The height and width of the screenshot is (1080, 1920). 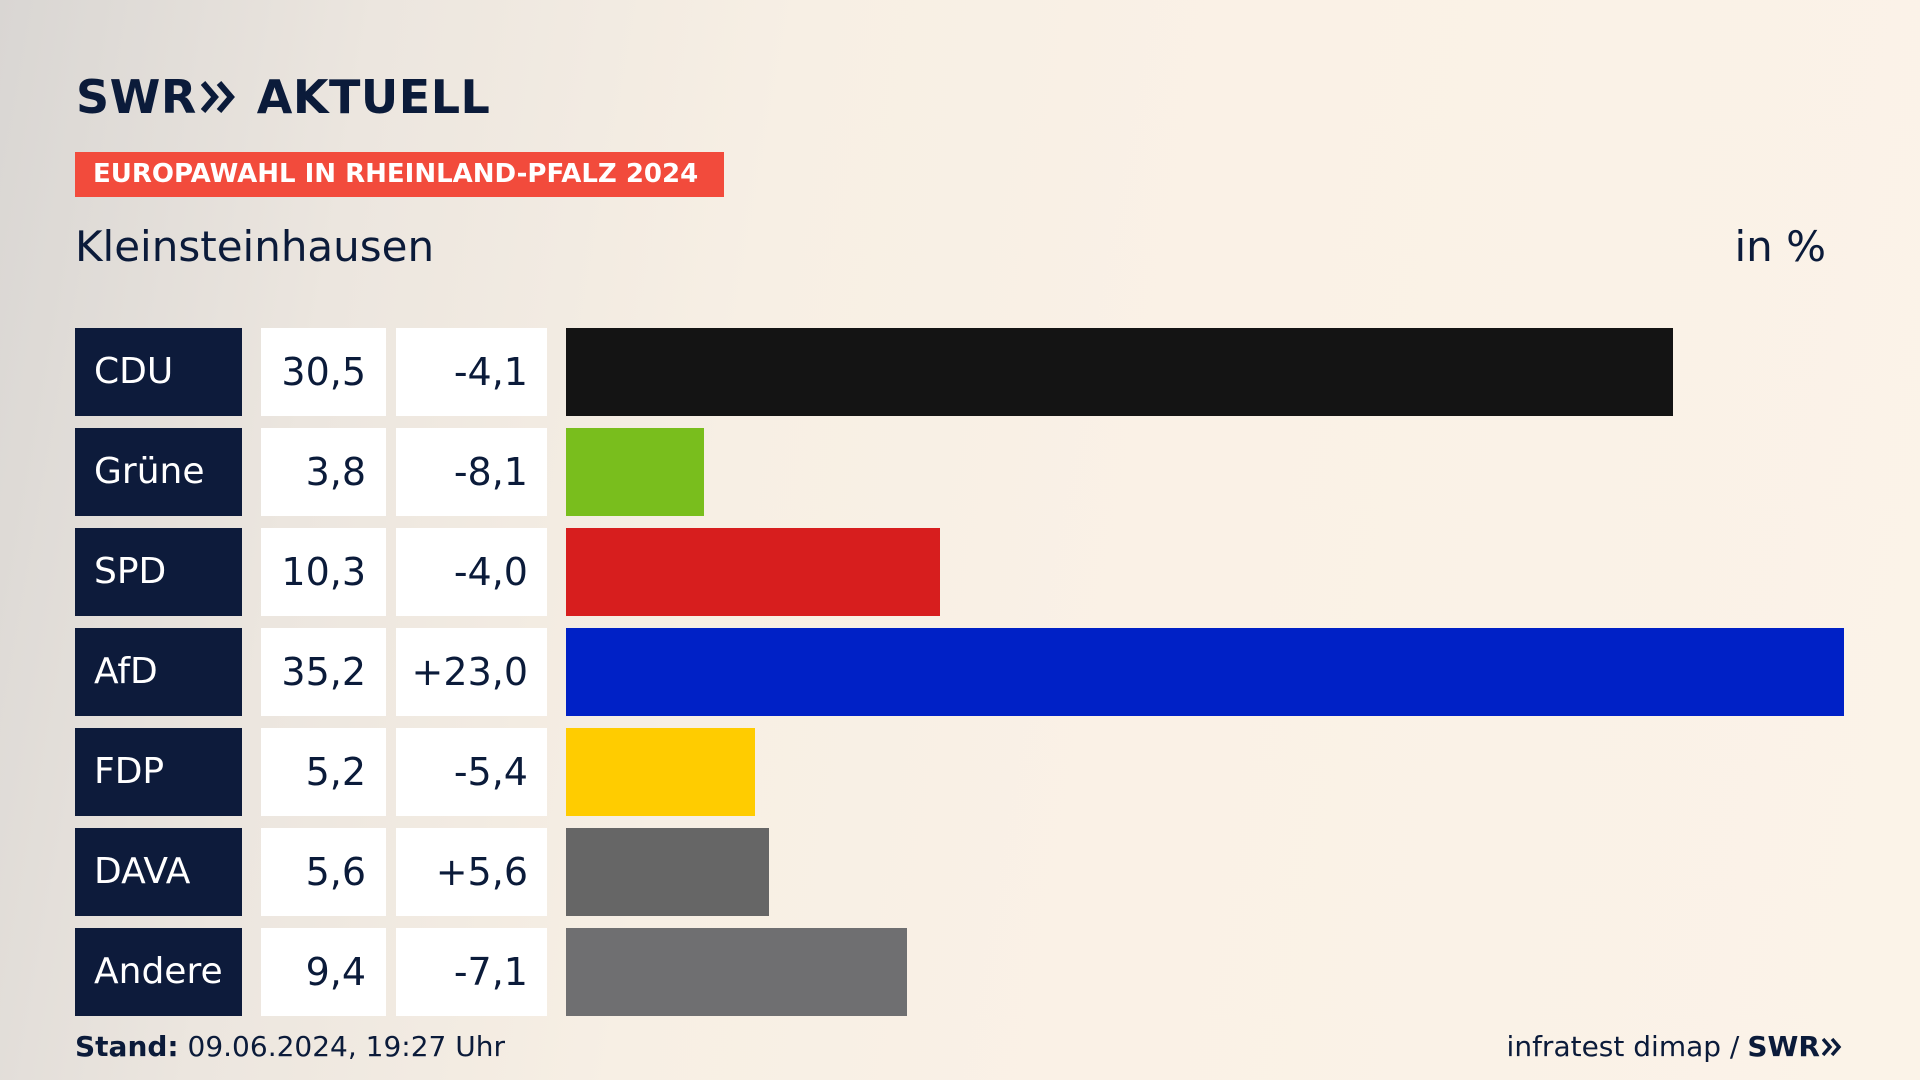 What do you see at coordinates (158, 872) in the screenshot?
I see `party-label: DAVA` at bounding box center [158, 872].